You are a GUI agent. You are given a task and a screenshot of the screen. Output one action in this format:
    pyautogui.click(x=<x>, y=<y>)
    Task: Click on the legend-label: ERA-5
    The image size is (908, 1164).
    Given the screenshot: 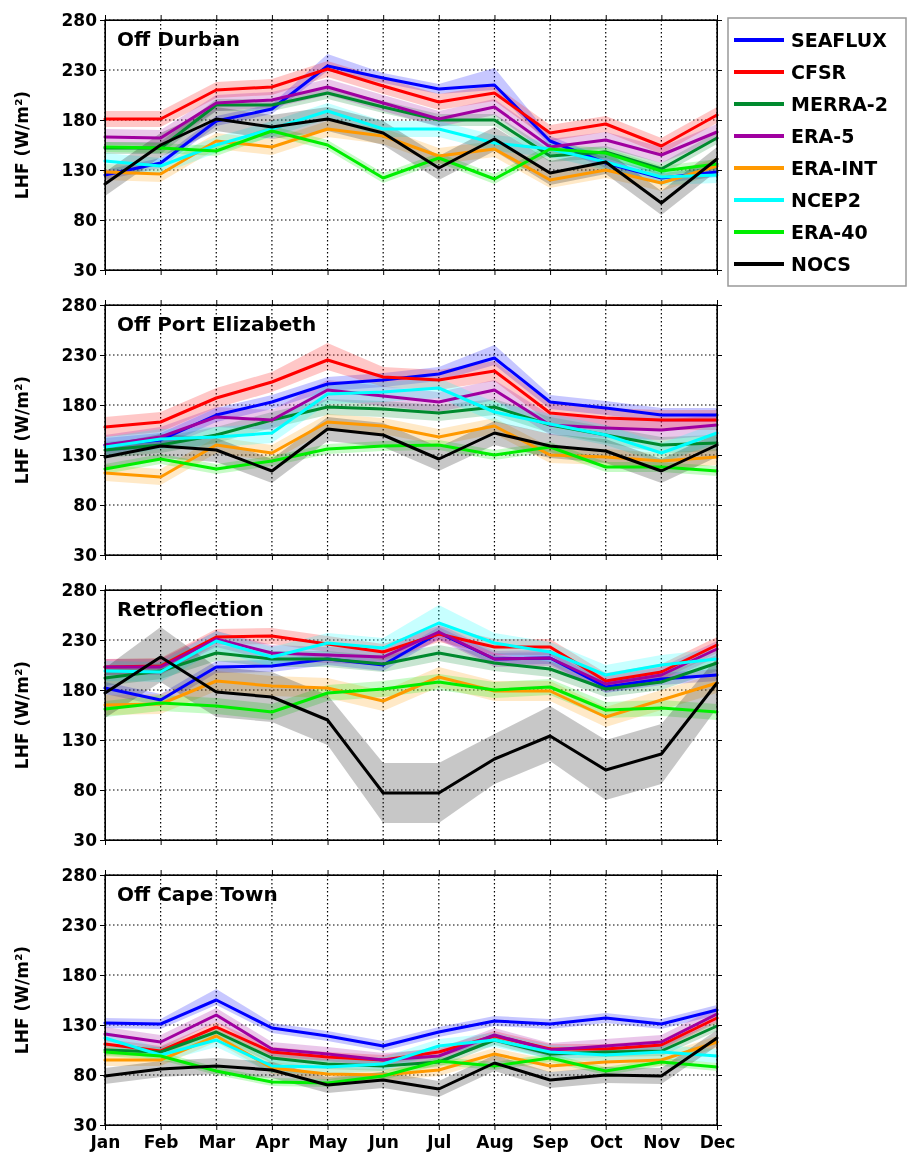 What is the action you would take?
    pyautogui.click(x=823, y=136)
    